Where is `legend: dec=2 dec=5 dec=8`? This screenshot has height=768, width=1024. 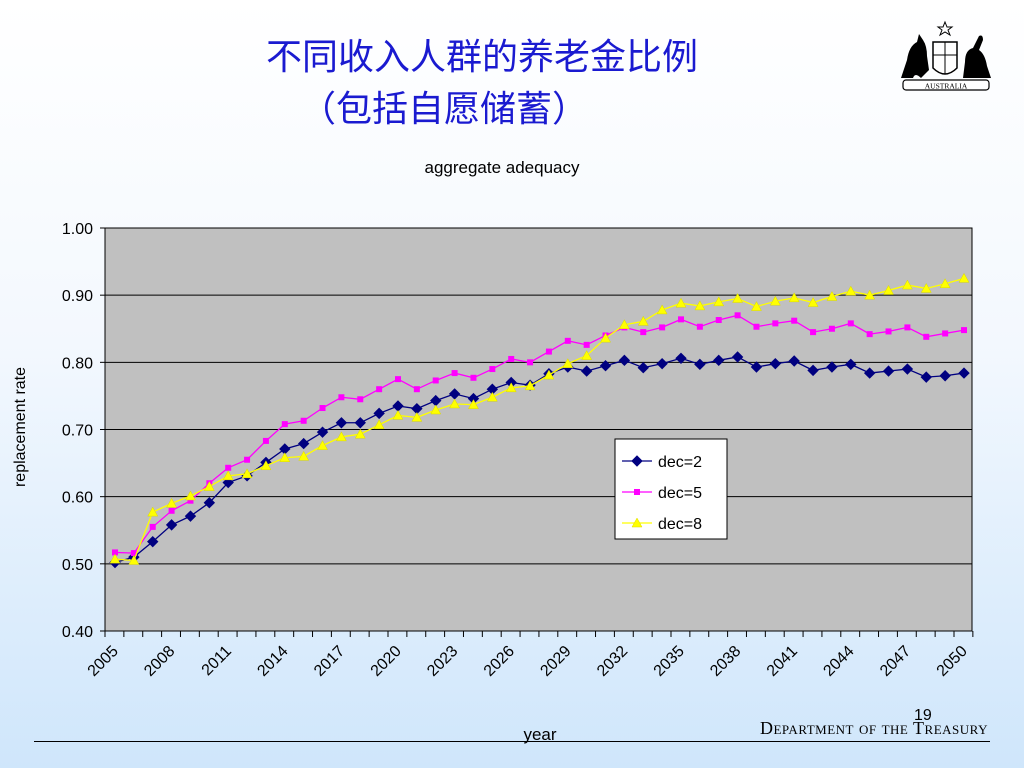
legend: dec=2 dec=5 dec=8 is located at coordinates (671, 489).